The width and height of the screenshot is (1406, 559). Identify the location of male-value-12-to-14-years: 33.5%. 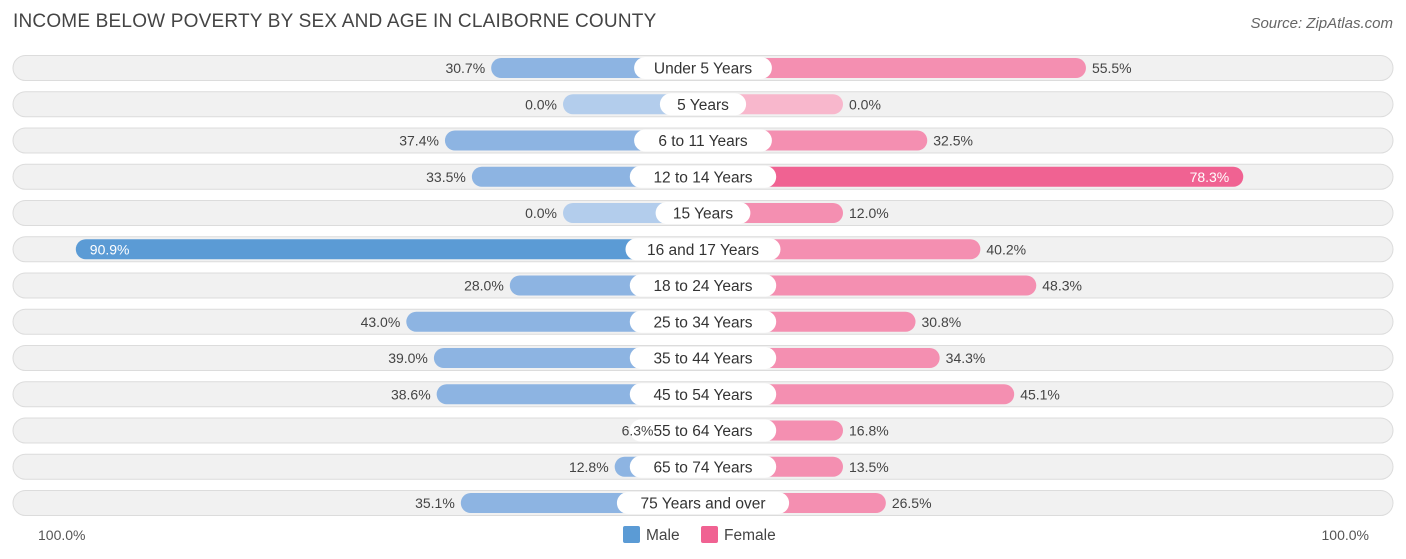
(446, 177).